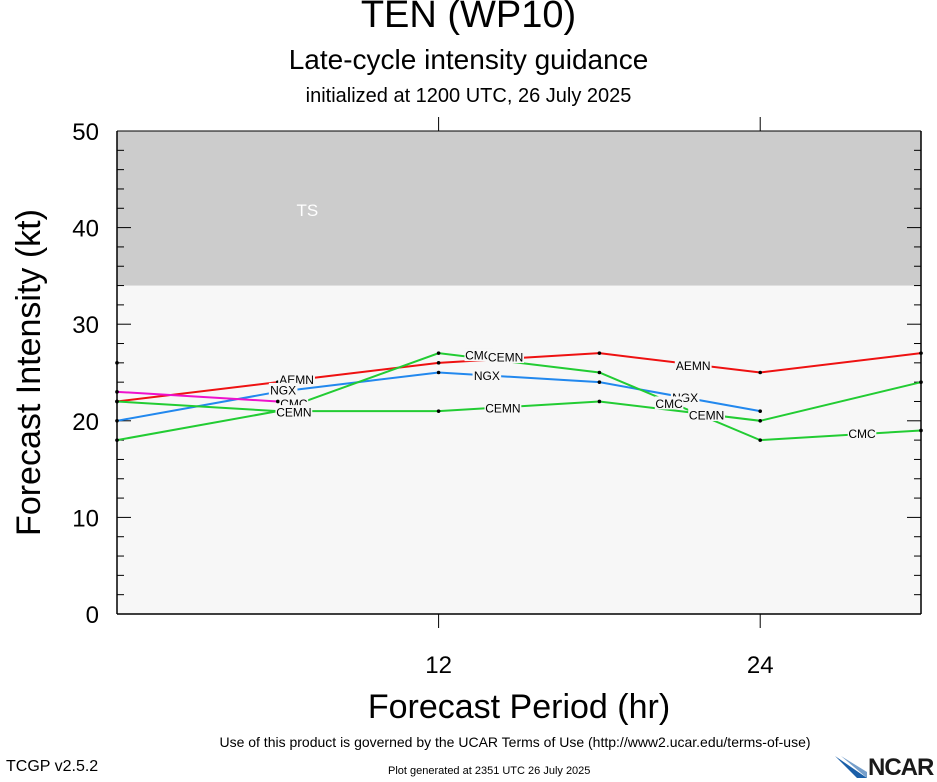 The height and width of the screenshot is (782, 937). I want to click on band-label: TS, so click(308, 210).